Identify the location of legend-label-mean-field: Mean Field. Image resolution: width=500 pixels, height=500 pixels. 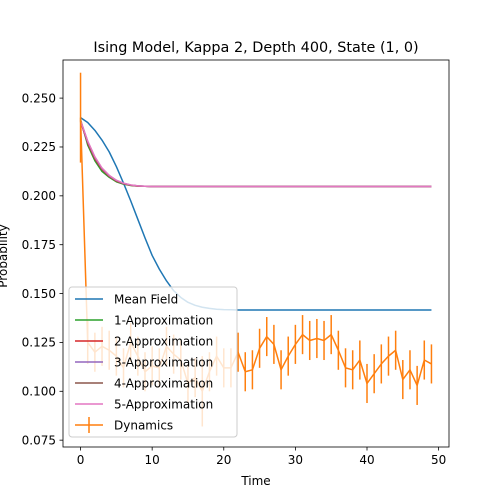
(146, 299).